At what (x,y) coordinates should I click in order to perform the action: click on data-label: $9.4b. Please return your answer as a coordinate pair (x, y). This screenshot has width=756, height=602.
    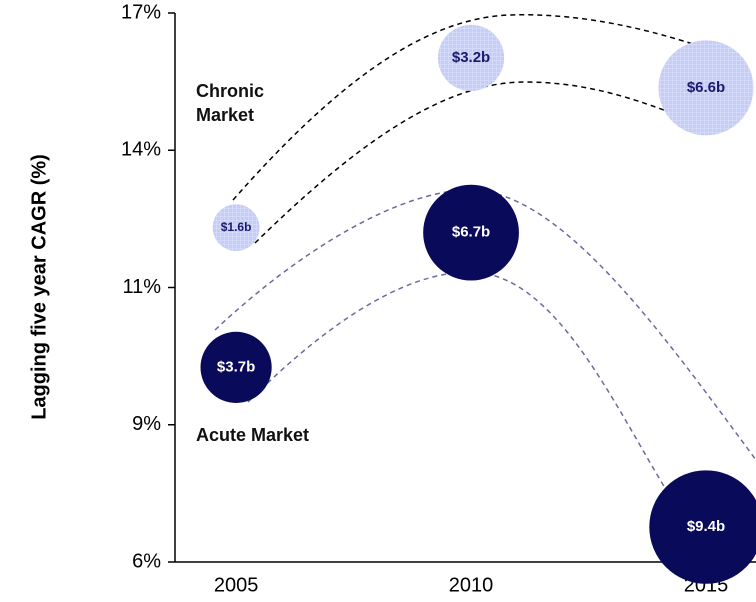
    Looking at the image, I should click on (706, 526).